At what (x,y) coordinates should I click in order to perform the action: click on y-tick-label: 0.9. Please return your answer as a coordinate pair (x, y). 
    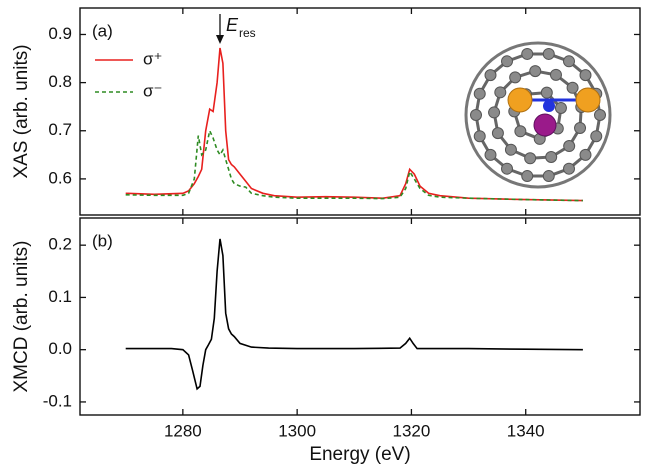
    Looking at the image, I should click on (60, 33).